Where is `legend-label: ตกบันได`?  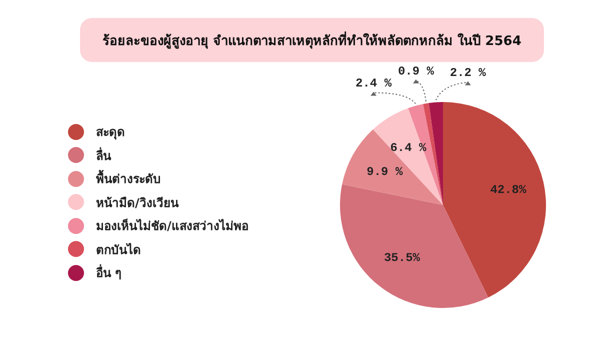 legend-label: ตกบันได is located at coordinates (118, 250).